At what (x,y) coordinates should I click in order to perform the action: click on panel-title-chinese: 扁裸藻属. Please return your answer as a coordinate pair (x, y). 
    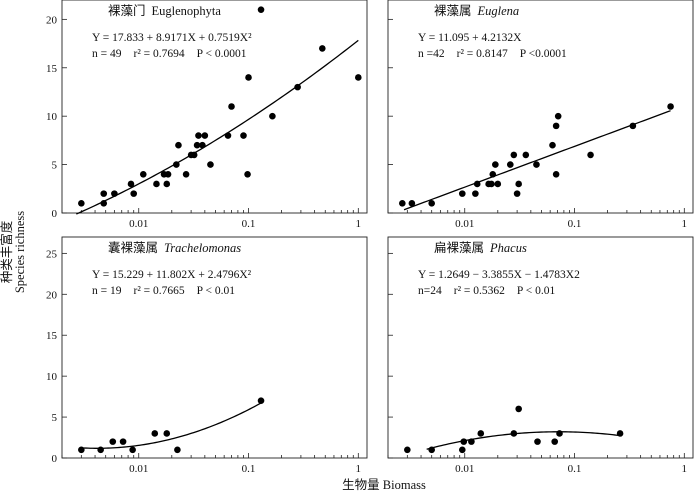
    Looking at the image, I should click on (459, 247).